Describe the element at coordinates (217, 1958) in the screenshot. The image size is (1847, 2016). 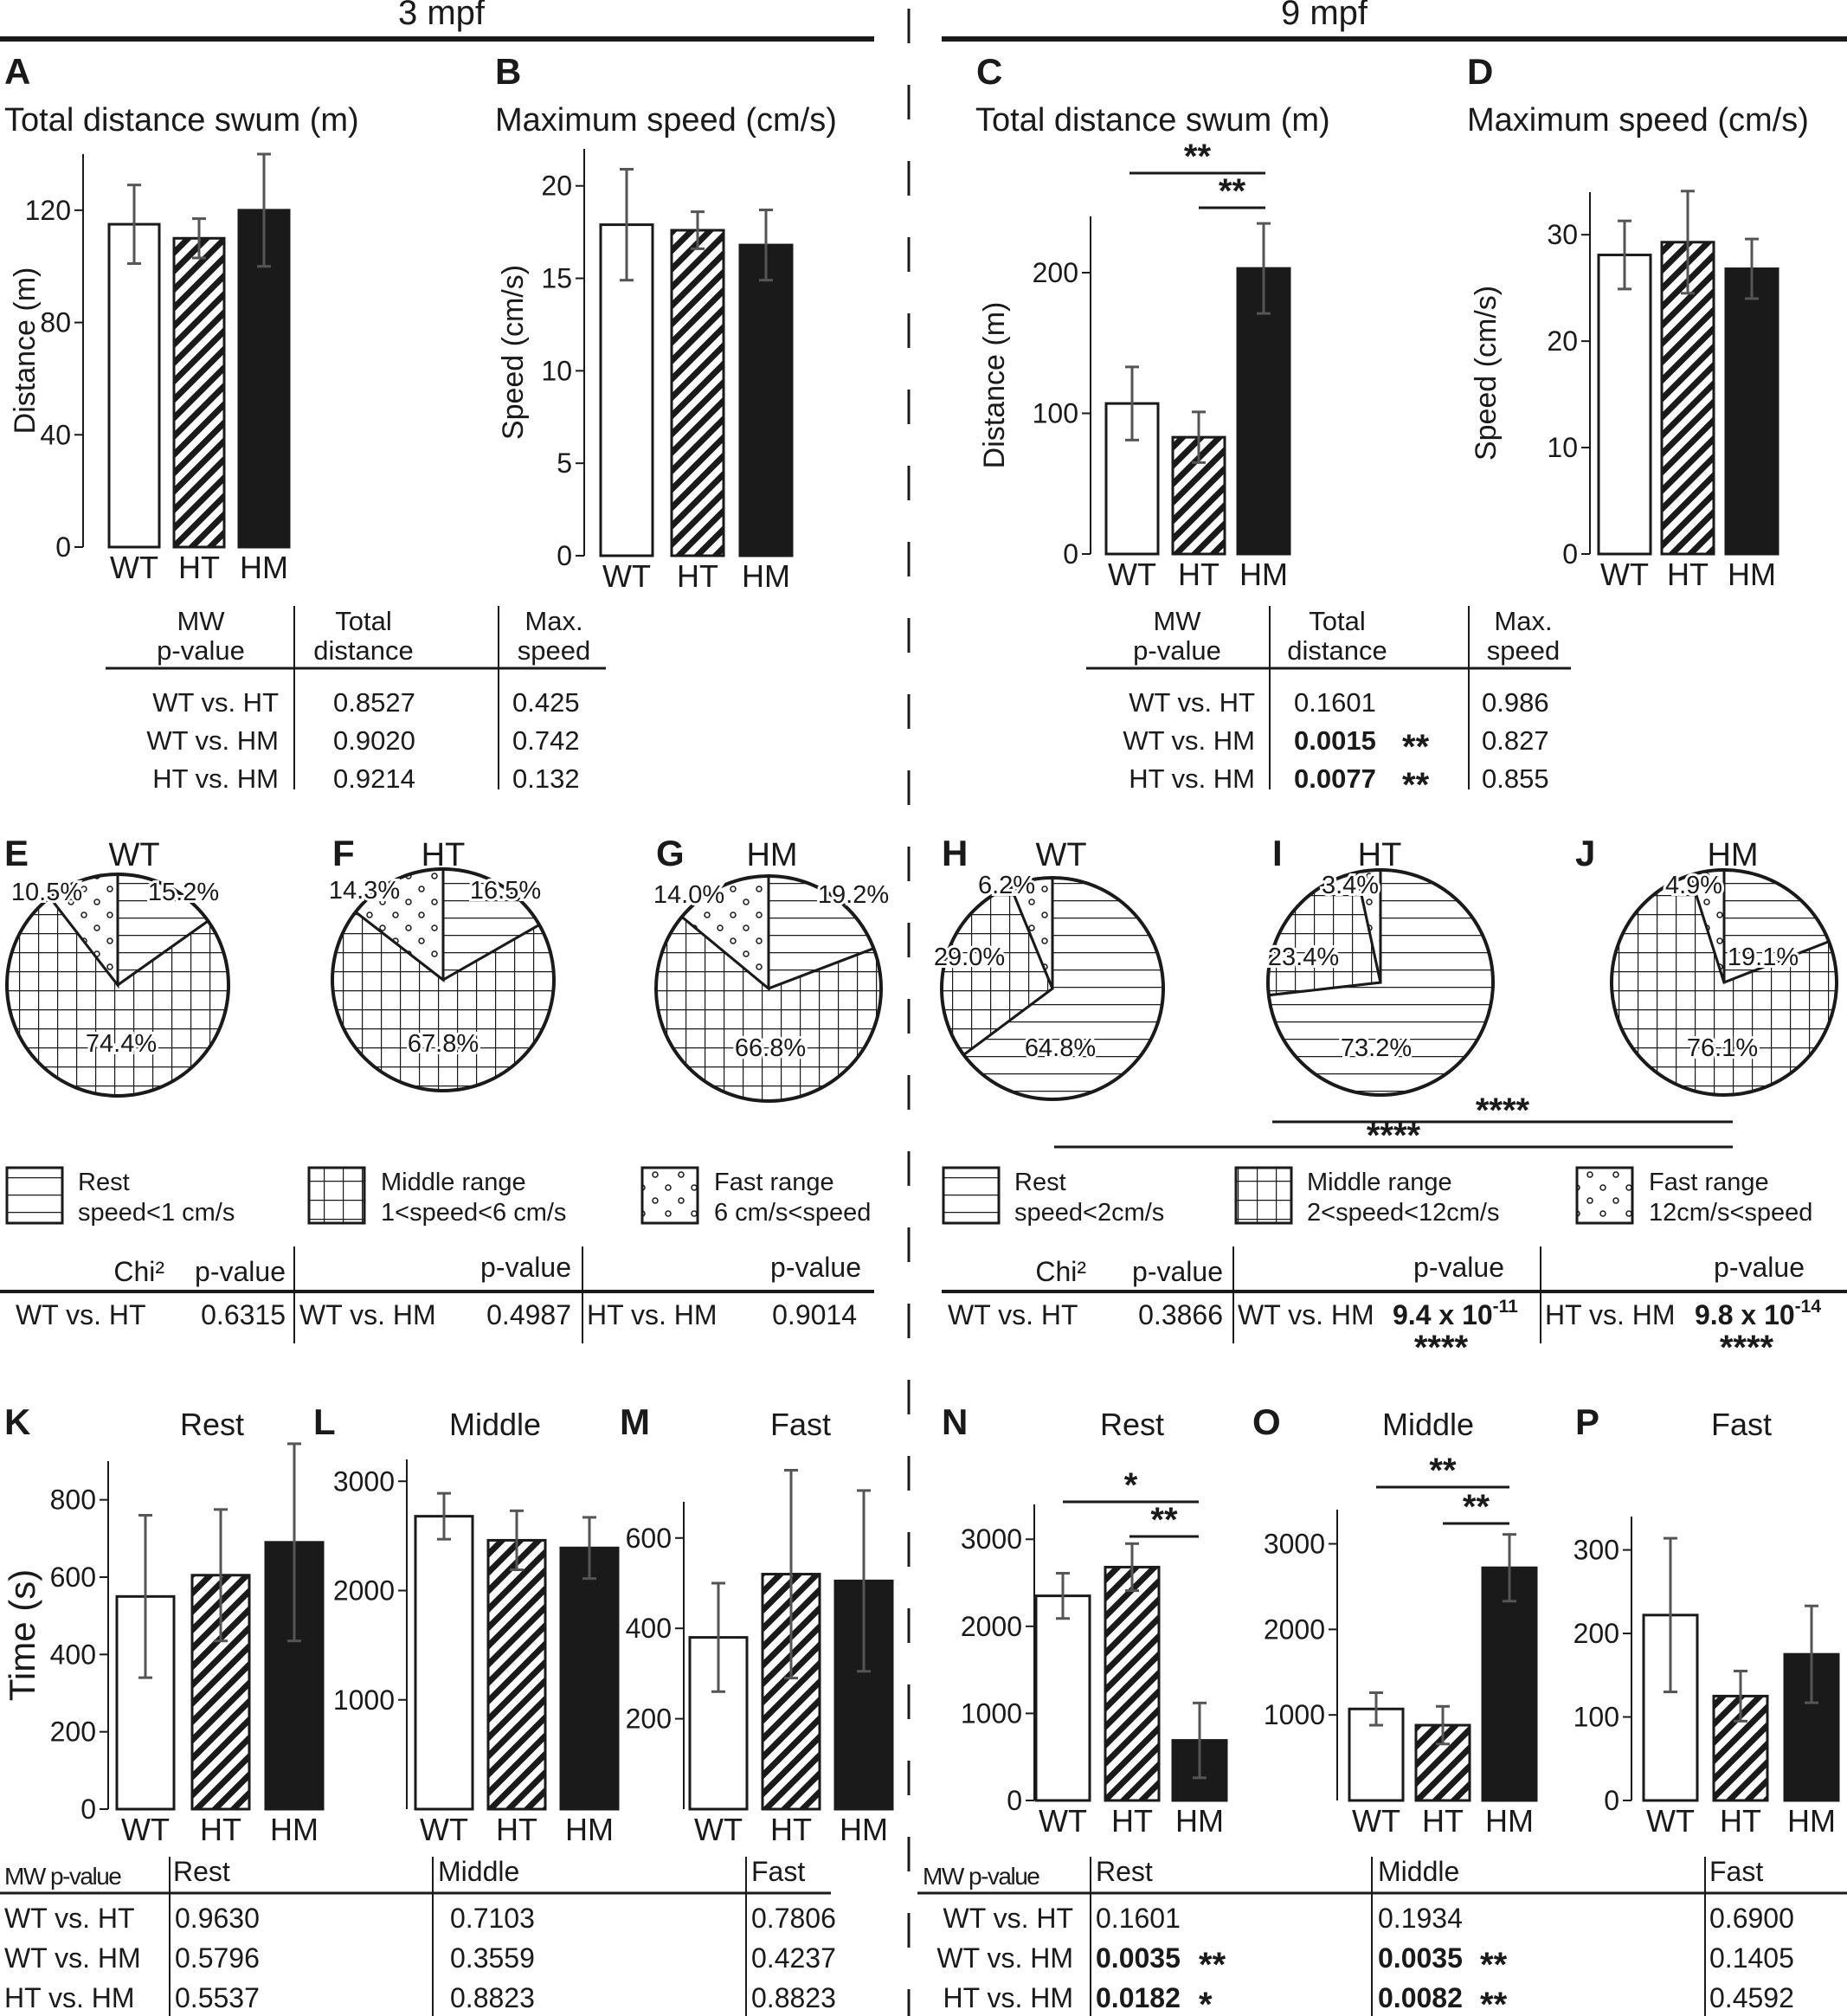
I see `table-cell: 0.5796` at that location.